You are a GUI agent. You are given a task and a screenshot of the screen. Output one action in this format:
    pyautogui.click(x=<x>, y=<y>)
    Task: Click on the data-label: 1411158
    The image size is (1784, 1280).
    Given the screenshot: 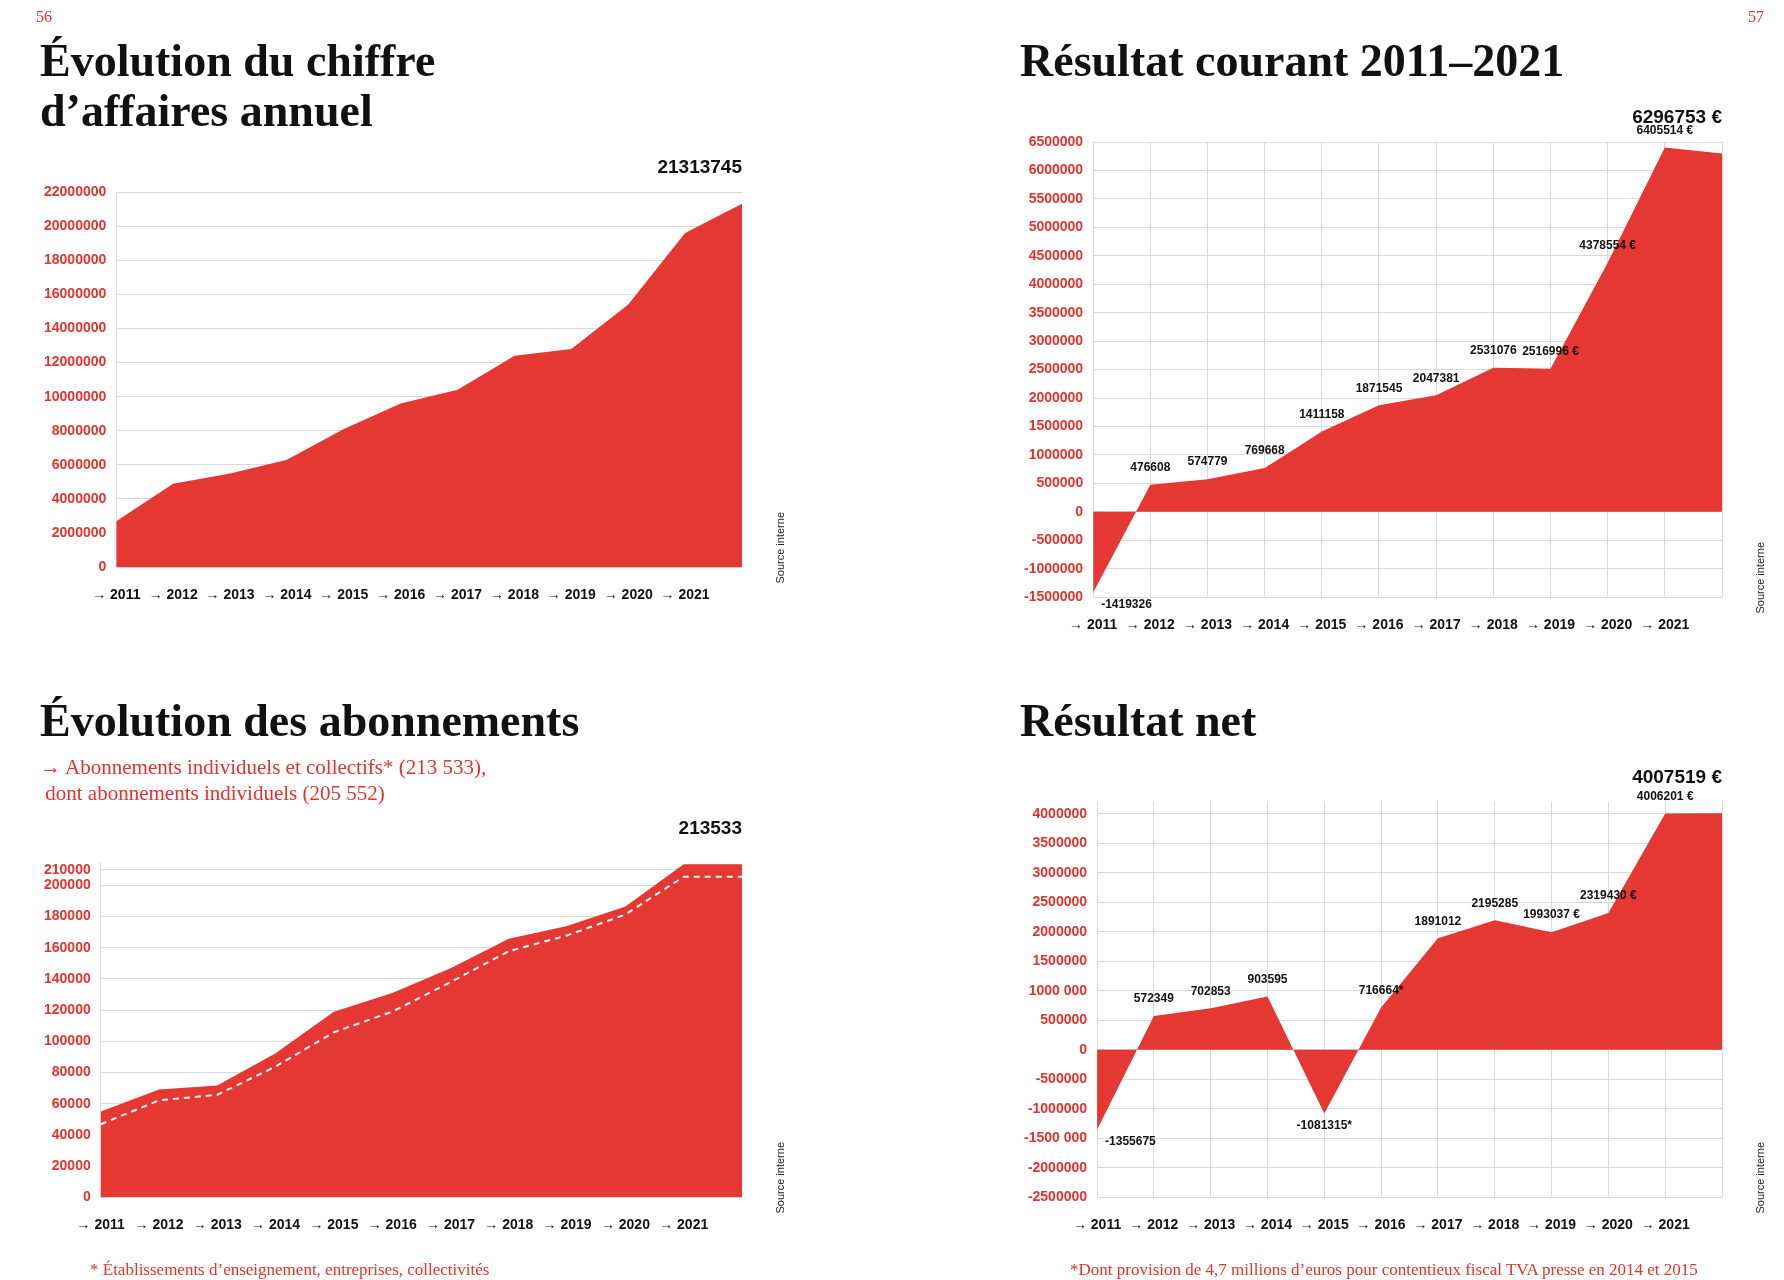 What is the action you would take?
    pyautogui.click(x=1322, y=413)
    